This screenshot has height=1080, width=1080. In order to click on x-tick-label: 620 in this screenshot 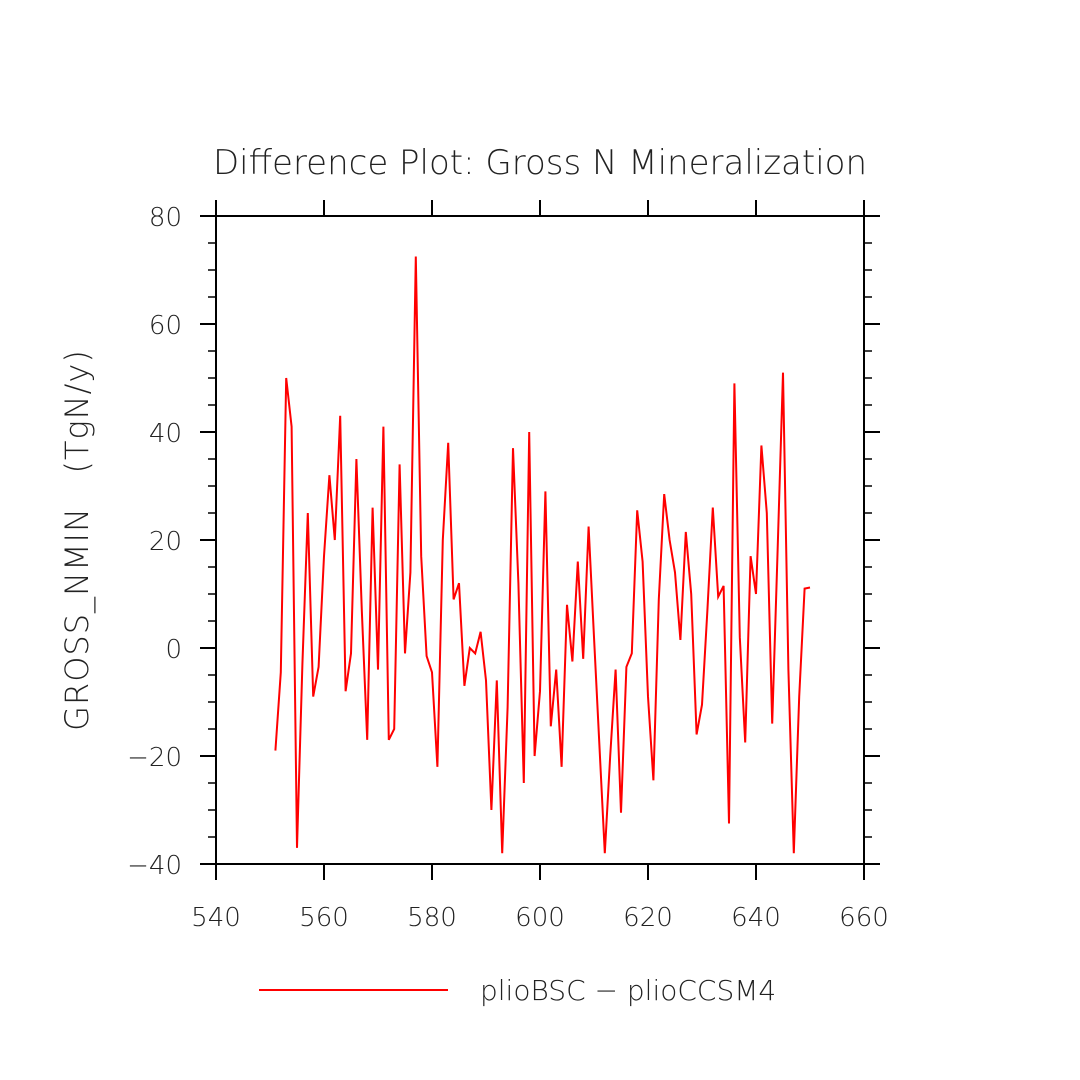, I will do `click(648, 918)`.